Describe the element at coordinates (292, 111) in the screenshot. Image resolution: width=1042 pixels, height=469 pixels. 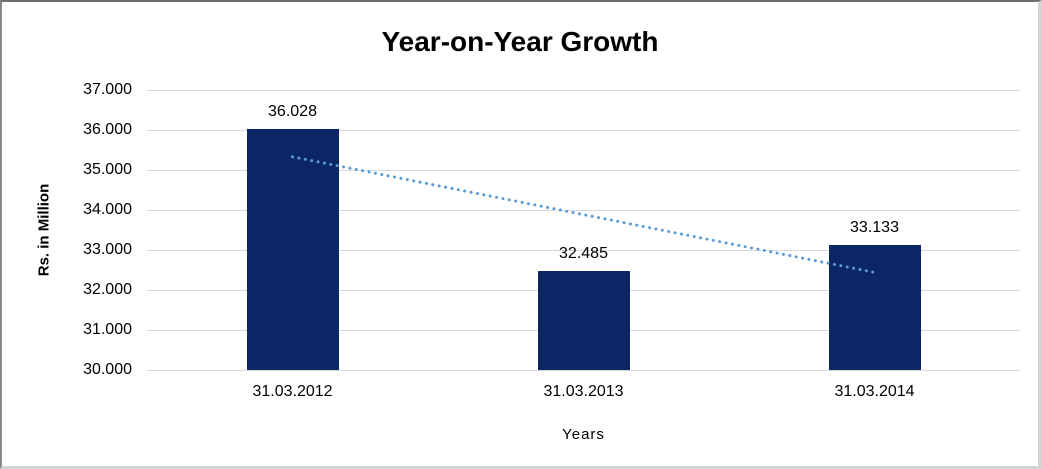
I see `bar-value-label: 36.028` at that location.